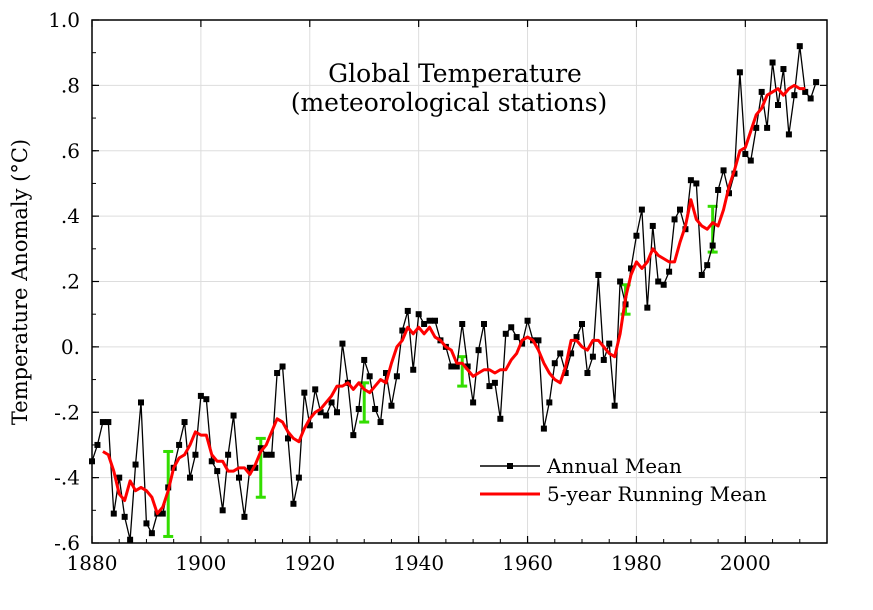 The width and height of the screenshot is (873, 610). Describe the element at coordinates (64, 20) in the screenshot. I see `y-tick-label: 1.0` at that location.